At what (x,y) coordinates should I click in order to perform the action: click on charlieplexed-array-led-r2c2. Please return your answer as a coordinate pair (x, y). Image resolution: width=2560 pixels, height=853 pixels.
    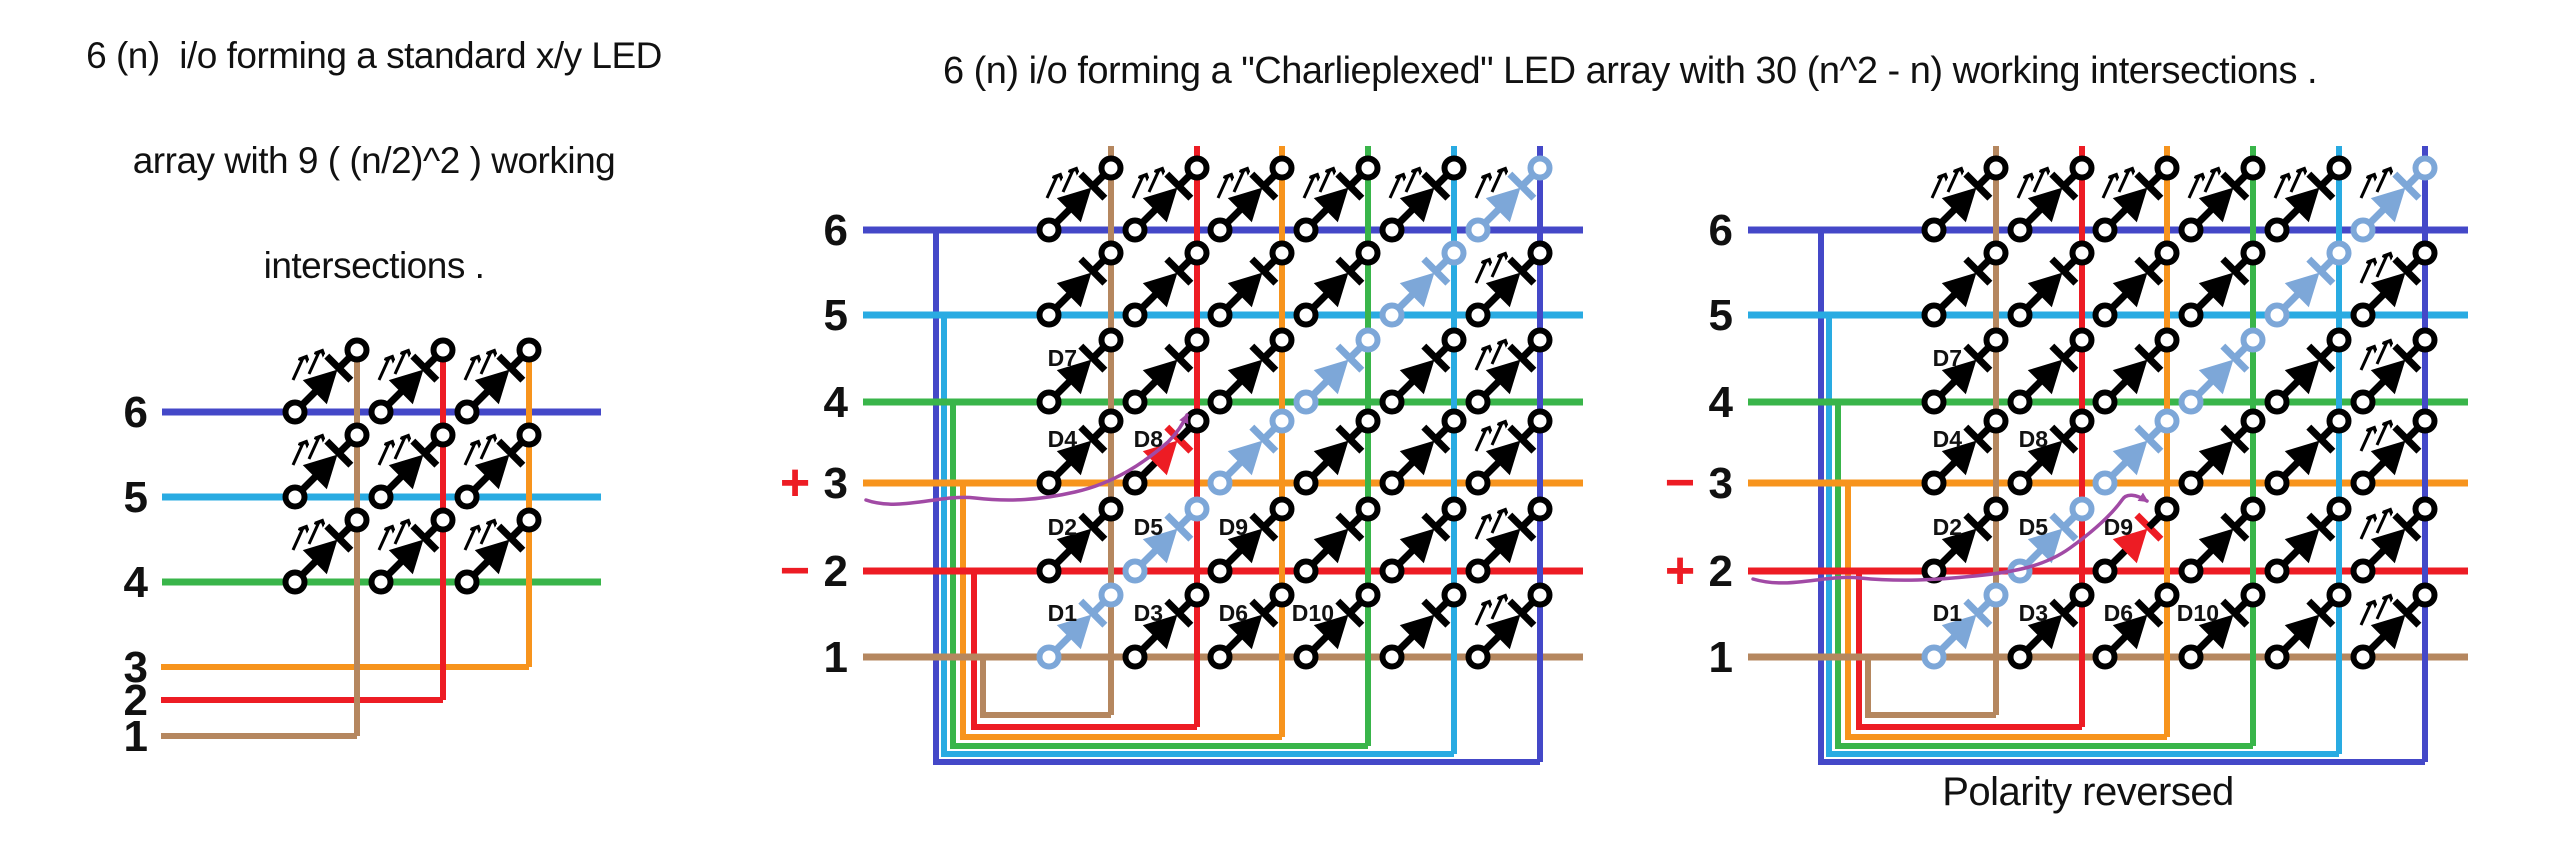
    Looking at the image, I should click on (1166, 540).